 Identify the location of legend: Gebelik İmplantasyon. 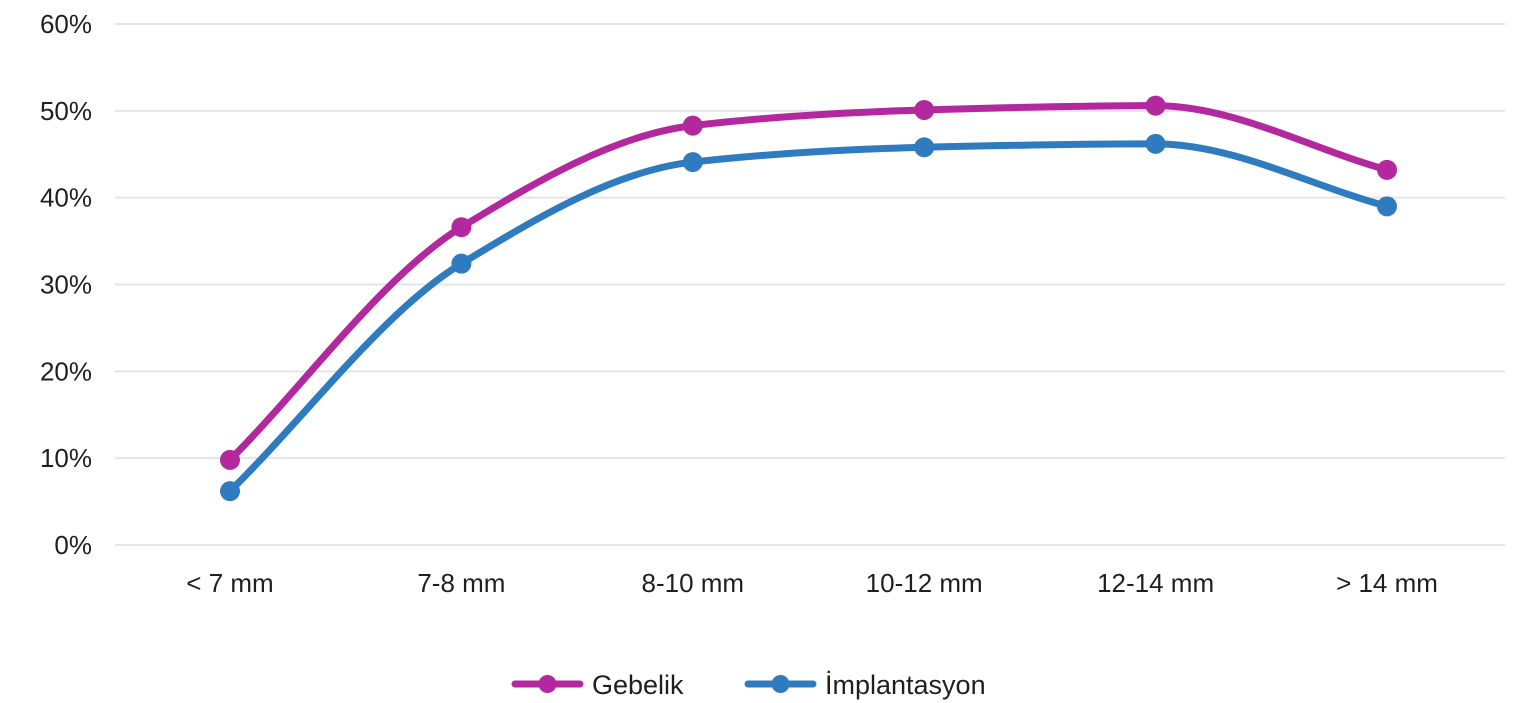
(750, 684).